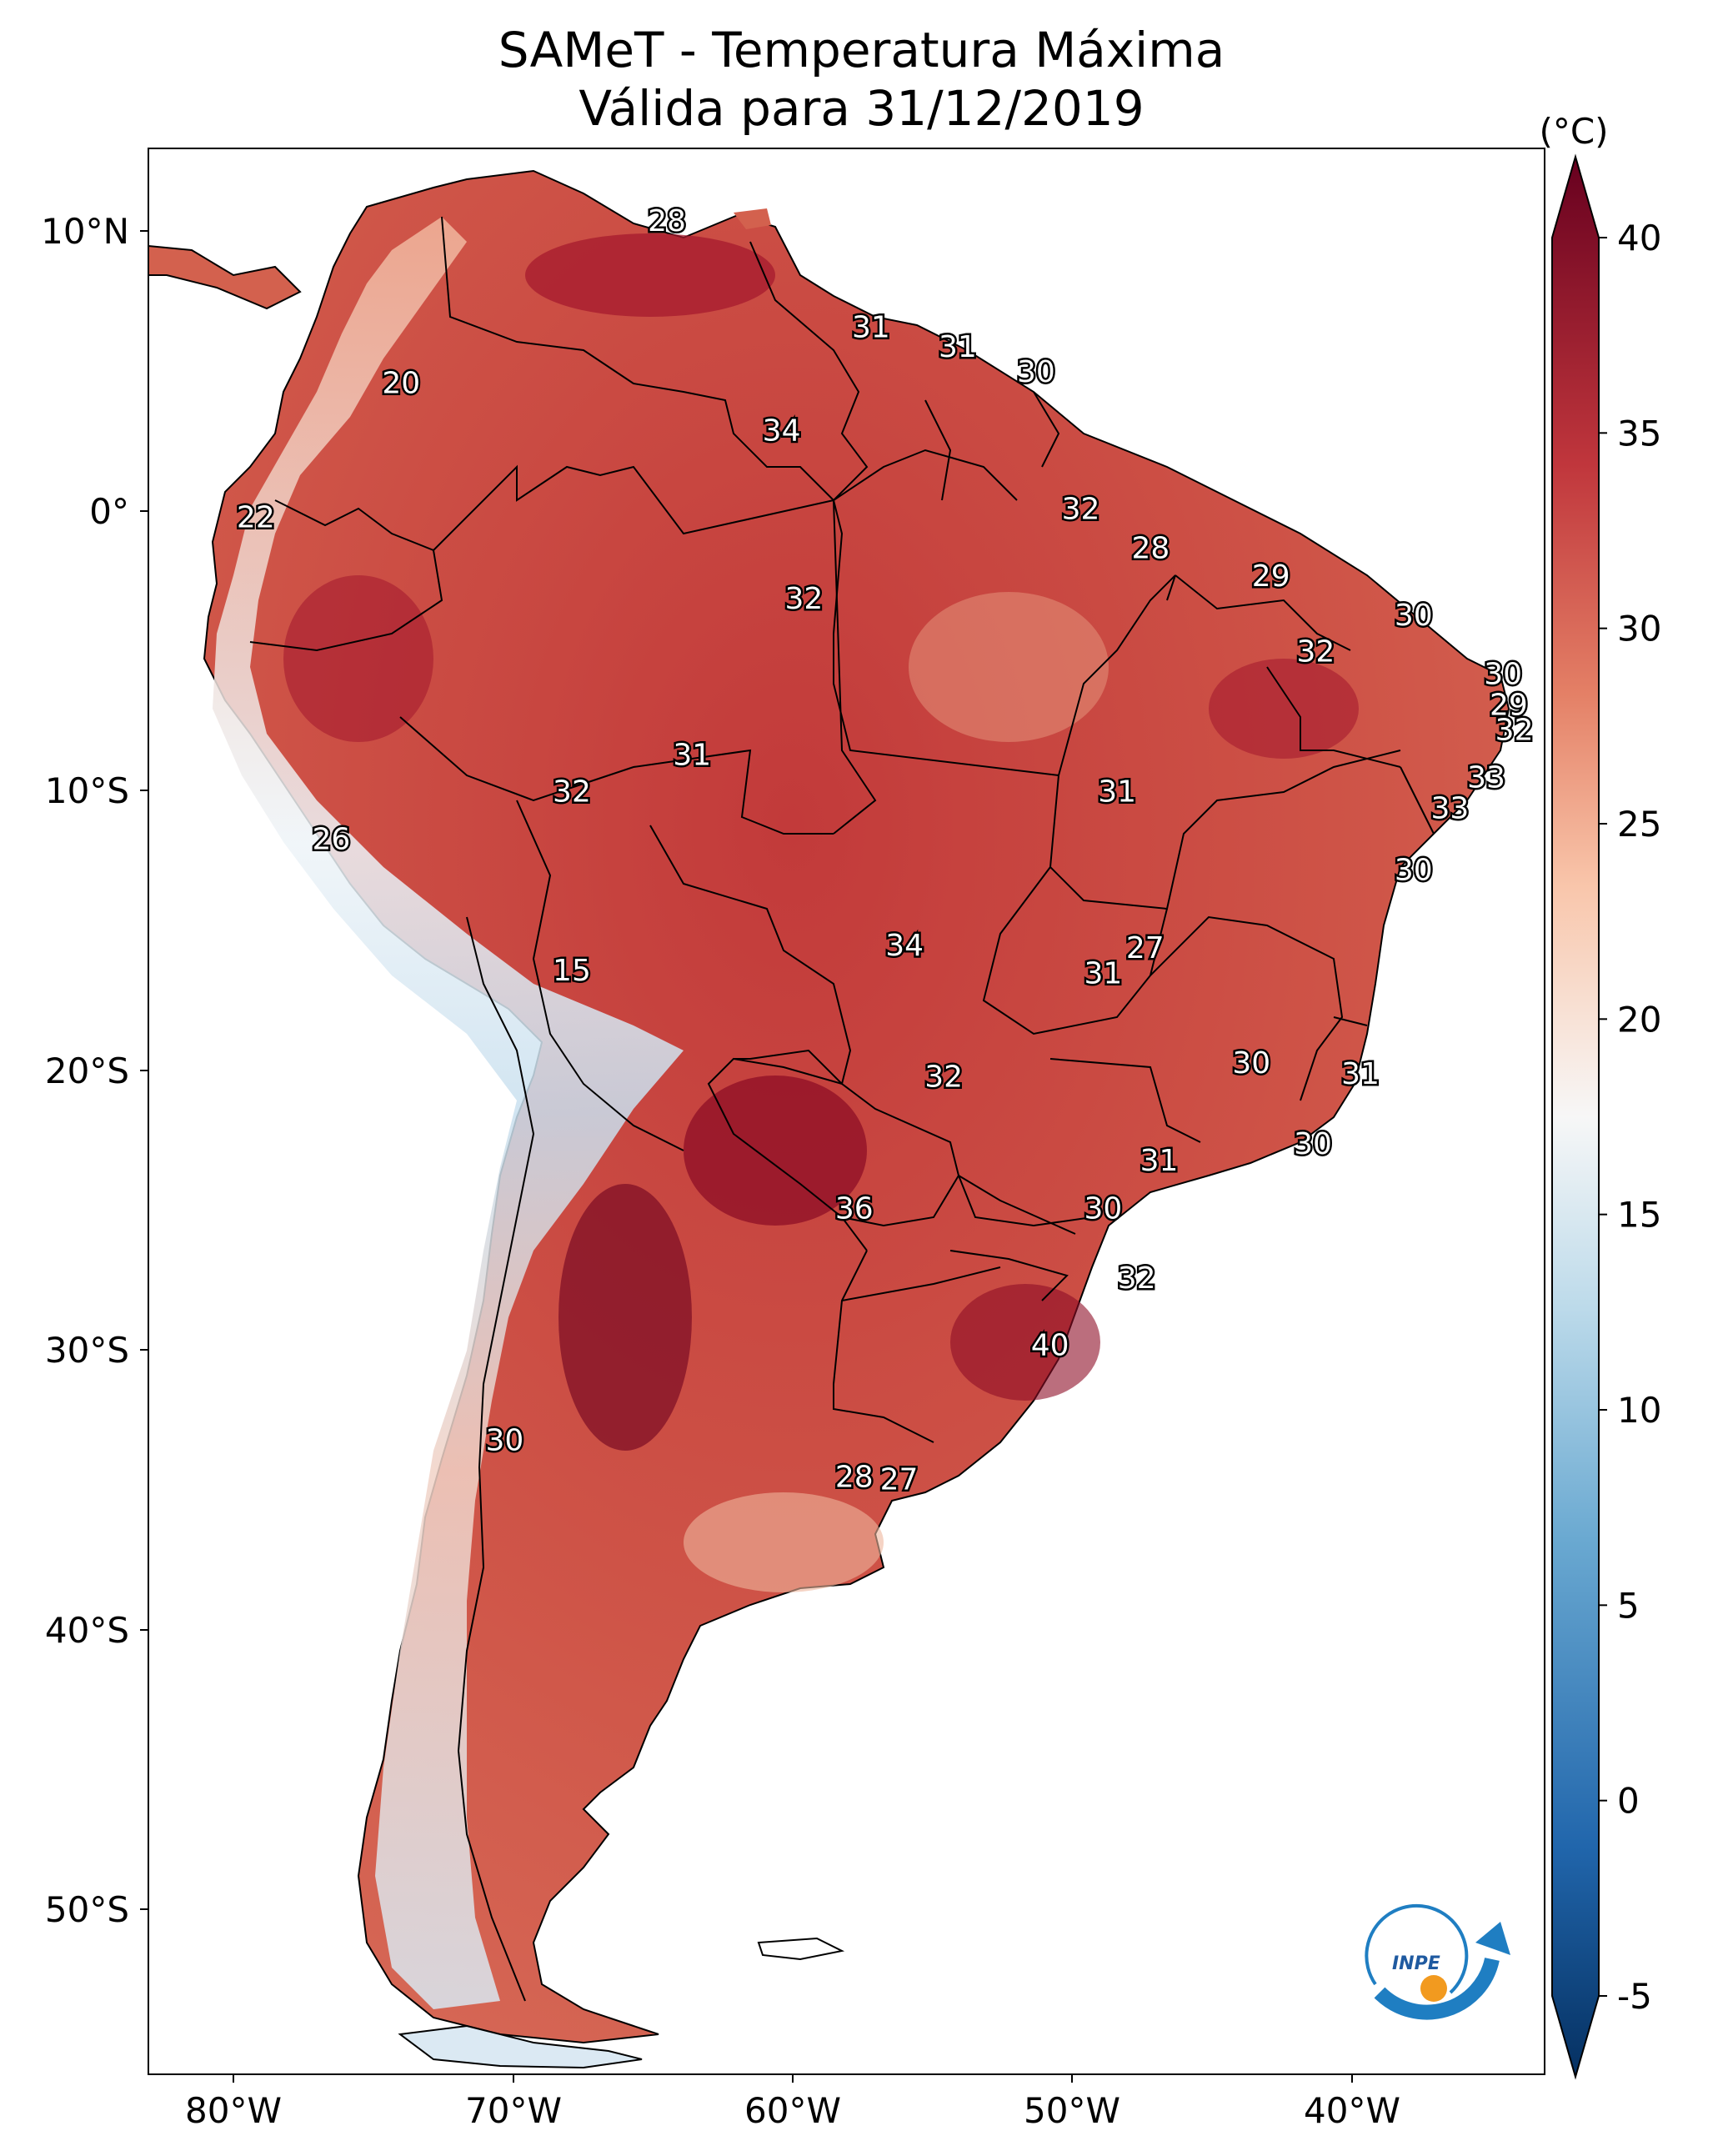  What do you see at coordinates (801, 1949) in the screenshot?
I see `falkland-islands` at bounding box center [801, 1949].